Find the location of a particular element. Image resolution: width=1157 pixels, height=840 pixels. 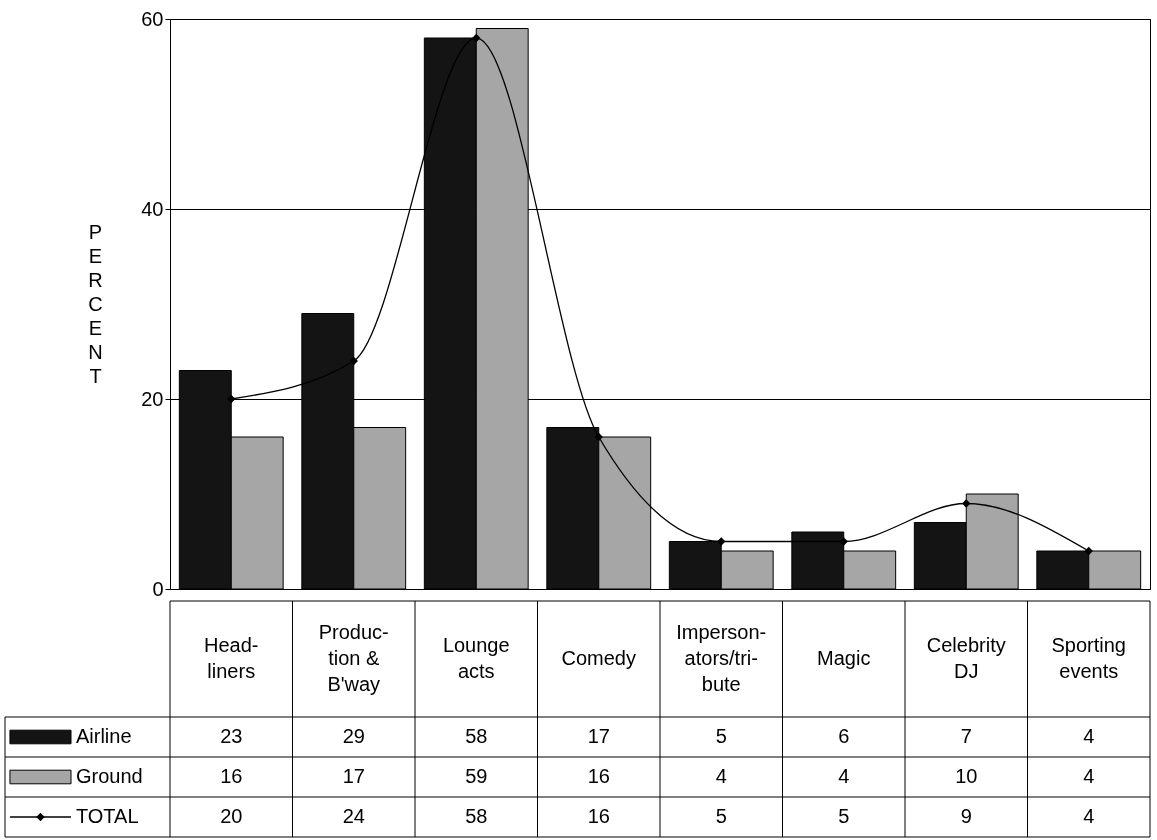

data-label: 24 is located at coordinates (353, 816).